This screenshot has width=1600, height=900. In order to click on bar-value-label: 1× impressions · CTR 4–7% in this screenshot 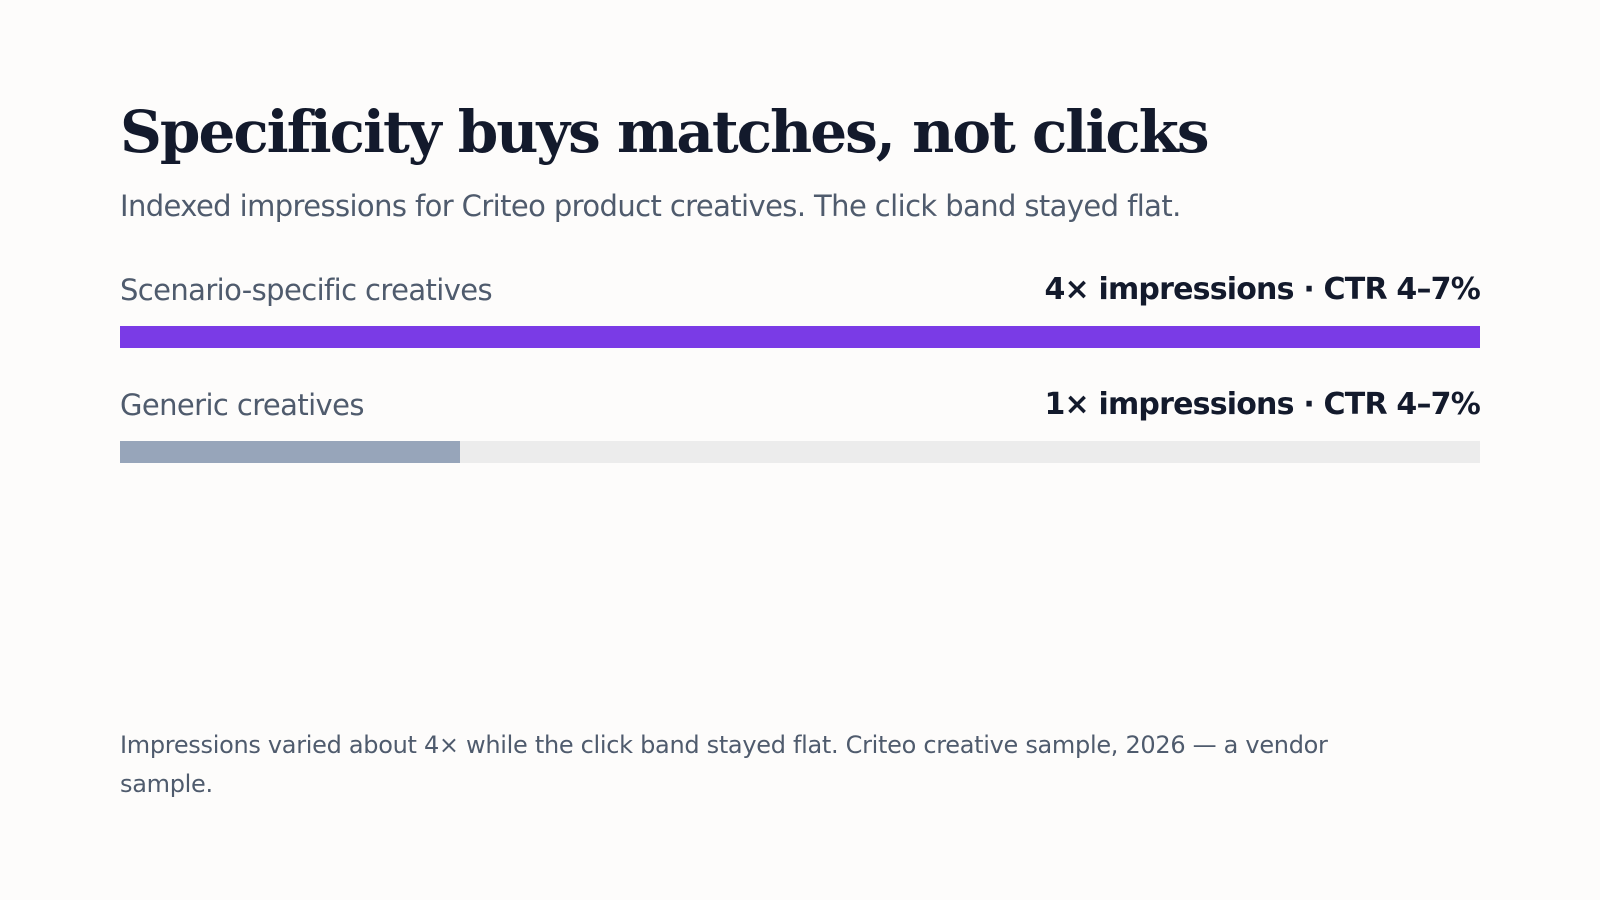, I will do `click(1262, 404)`.